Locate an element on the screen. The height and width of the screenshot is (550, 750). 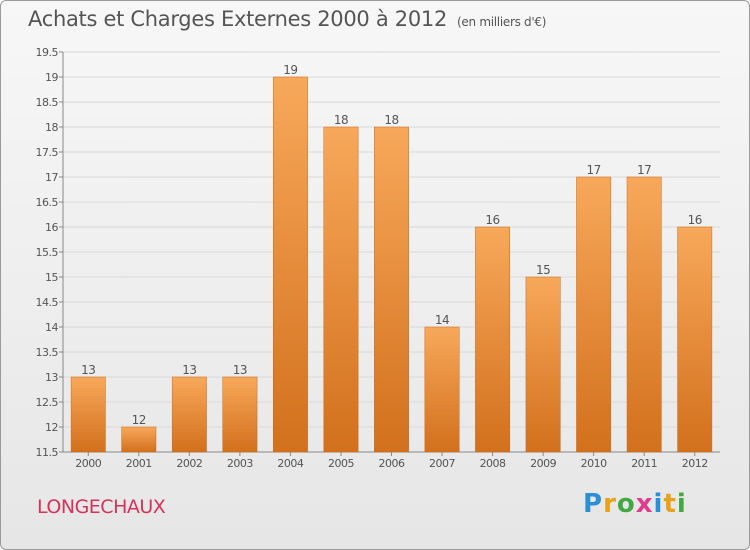
logo-letter: o is located at coordinates (626, 504).